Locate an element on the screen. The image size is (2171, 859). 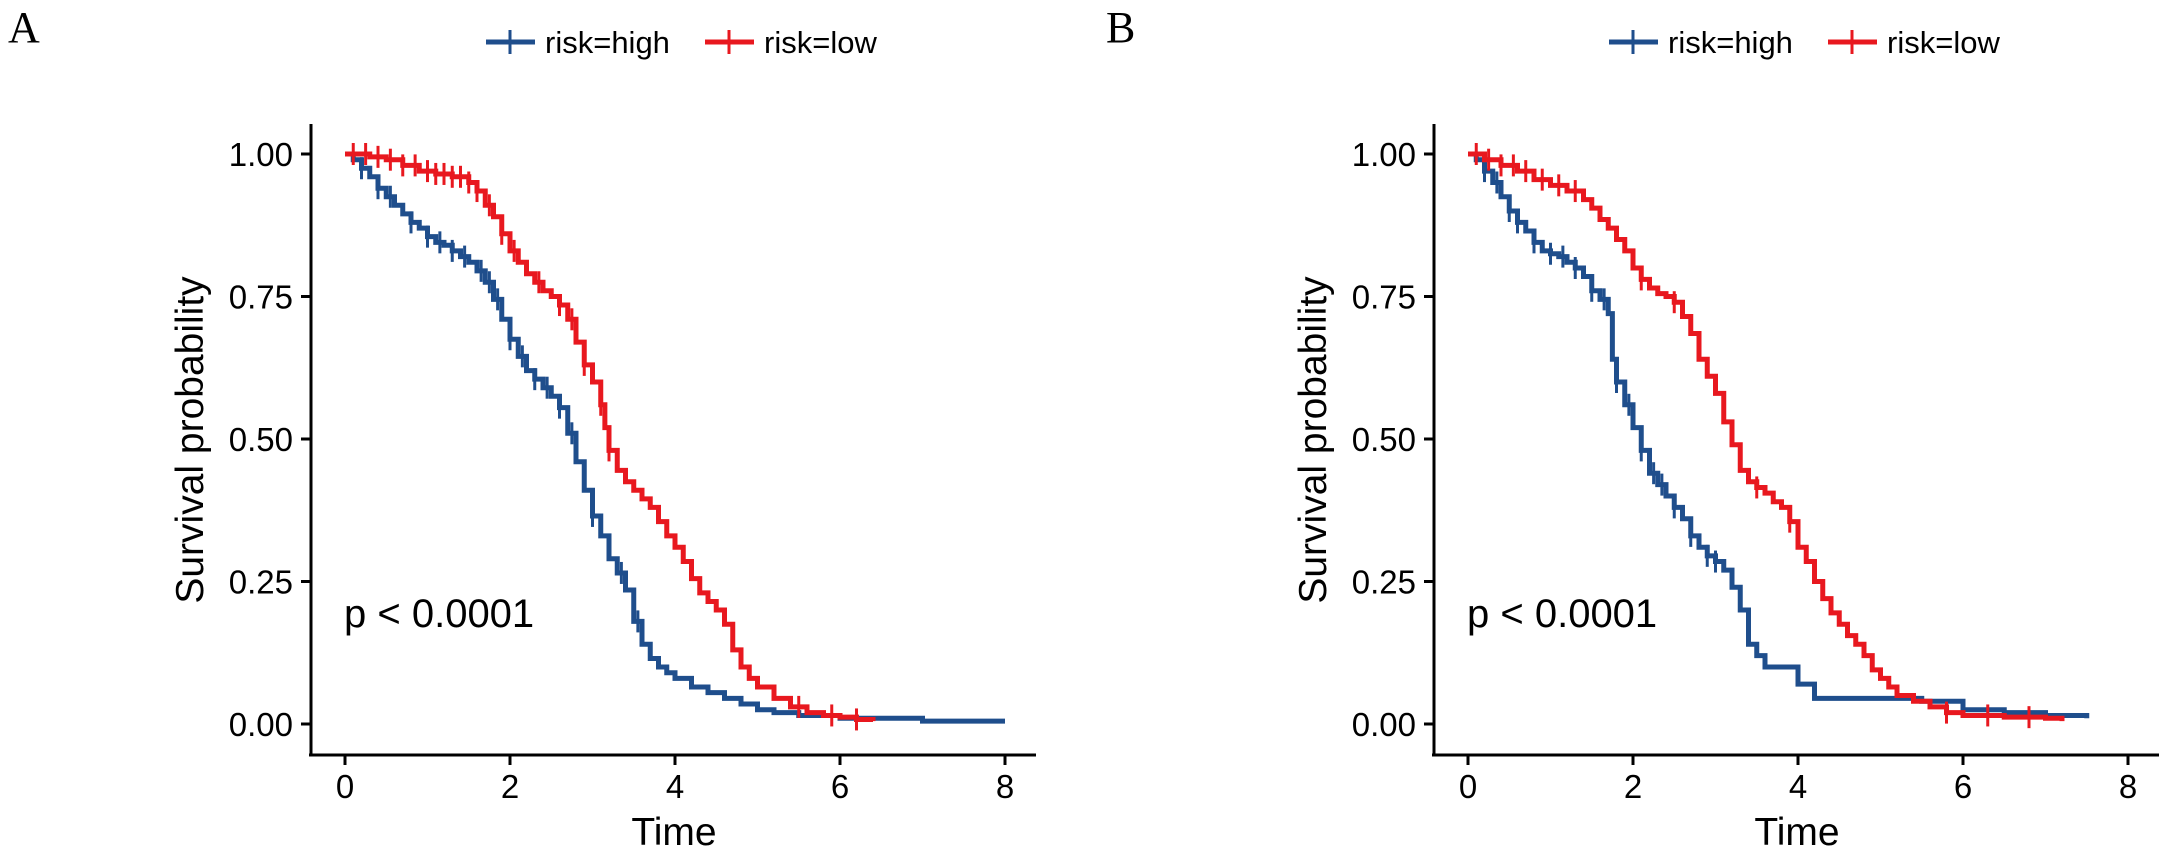
panel-label: B is located at coordinates (1120, 27).